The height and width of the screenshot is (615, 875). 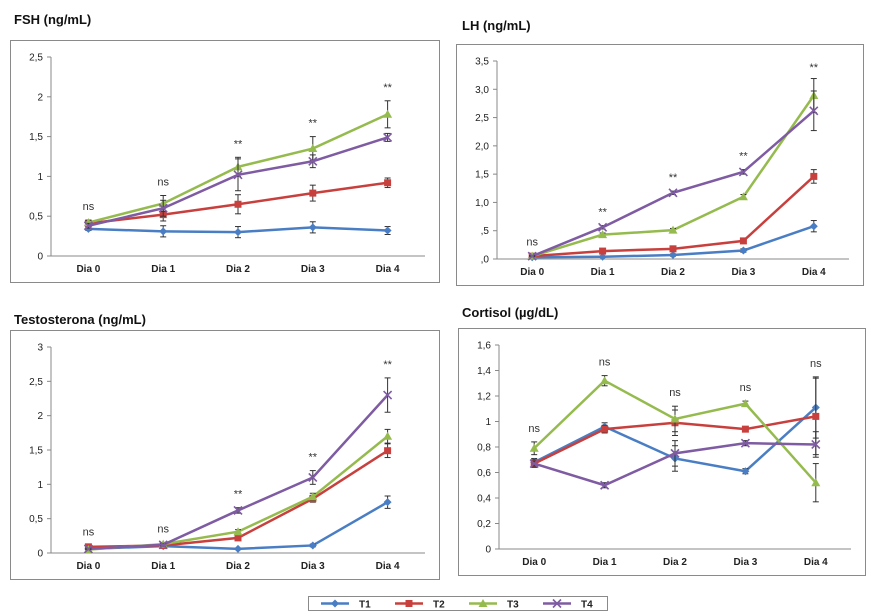 I want to click on legend-item-t1: T1, so click(x=346, y=605).